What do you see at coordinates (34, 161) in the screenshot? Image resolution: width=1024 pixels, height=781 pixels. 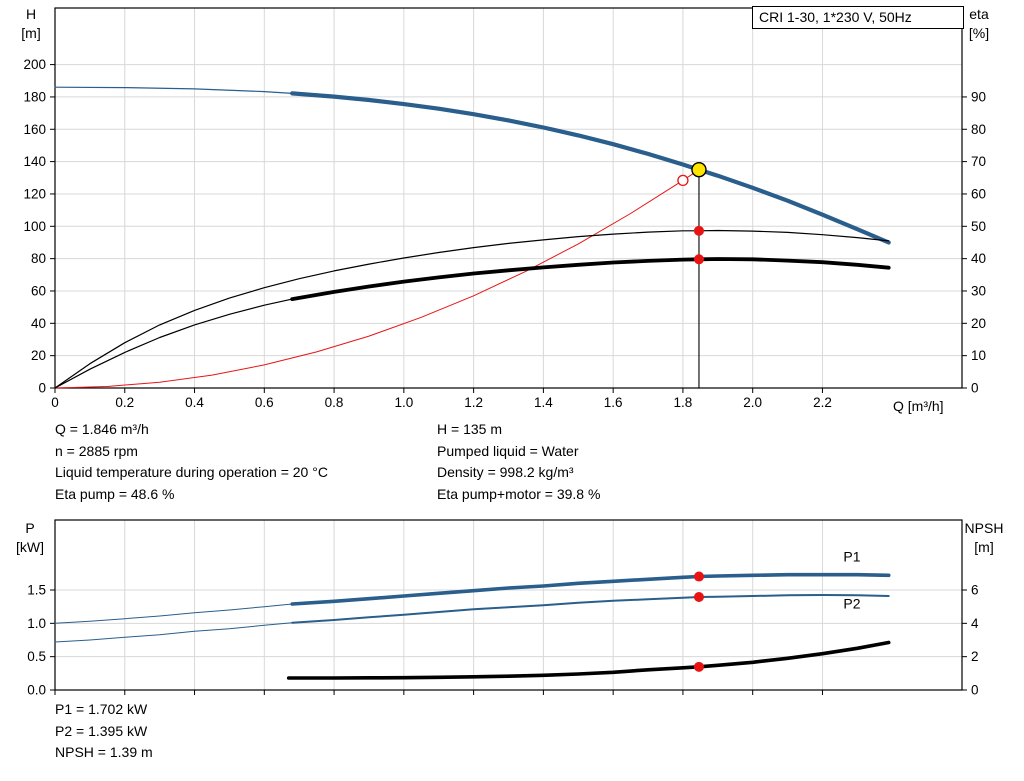 I see `y-left-tick-label: 140` at bounding box center [34, 161].